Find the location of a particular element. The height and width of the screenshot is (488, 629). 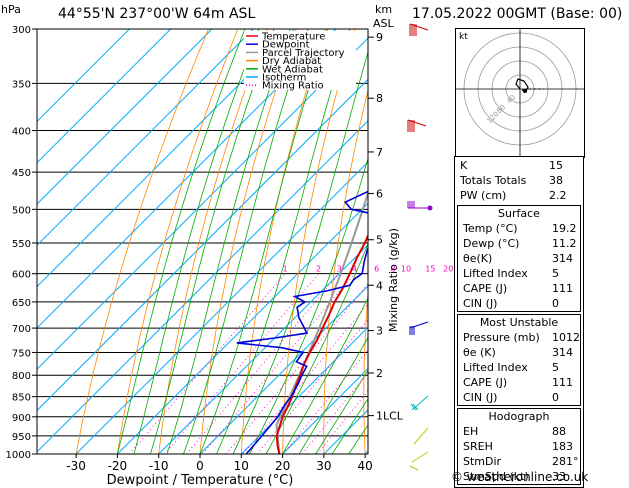

pressure-tick-label: 600 is located at coordinates (21, 275).